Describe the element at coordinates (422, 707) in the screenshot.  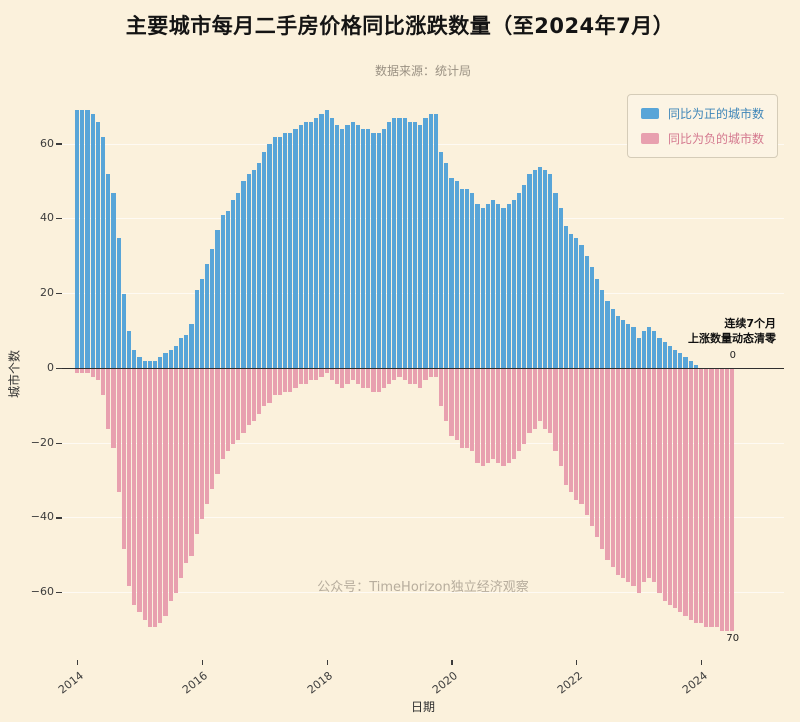
I see `x-axis-label: 日期` at that location.